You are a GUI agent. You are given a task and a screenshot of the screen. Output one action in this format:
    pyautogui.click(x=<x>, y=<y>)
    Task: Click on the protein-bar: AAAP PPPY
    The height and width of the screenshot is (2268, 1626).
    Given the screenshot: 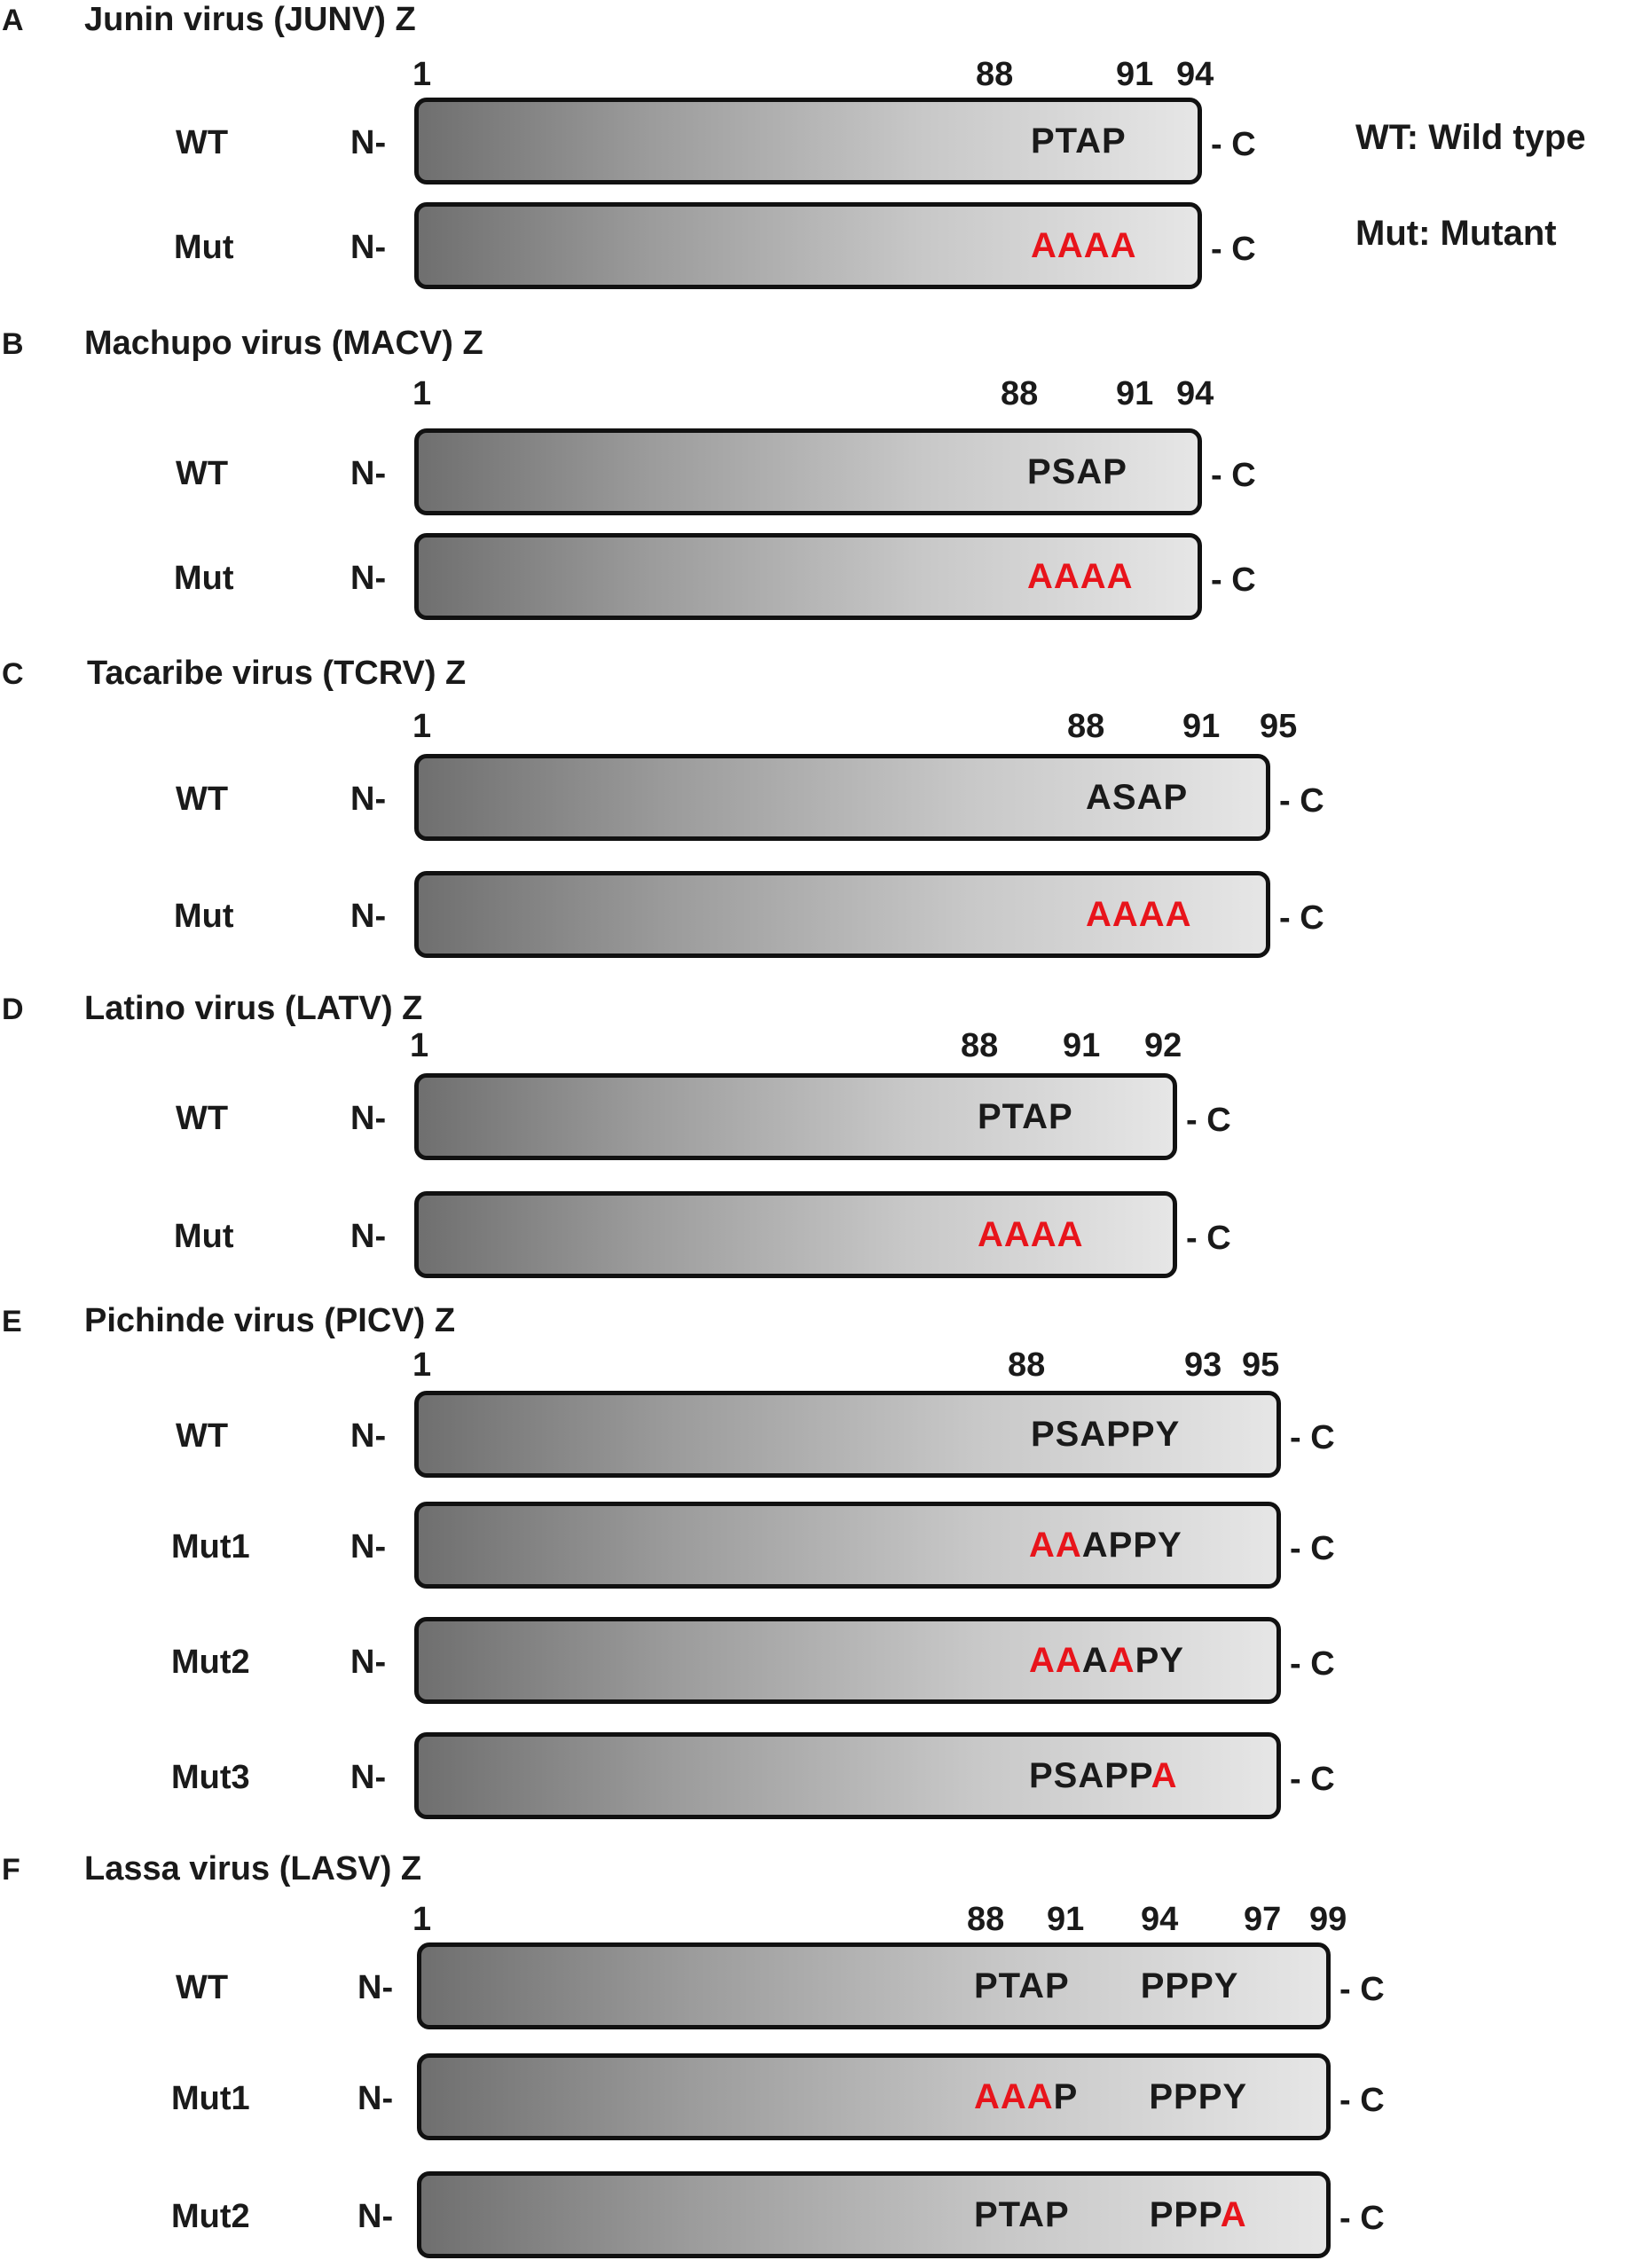 What is the action you would take?
    pyautogui.click(x=874, y=2096)
    